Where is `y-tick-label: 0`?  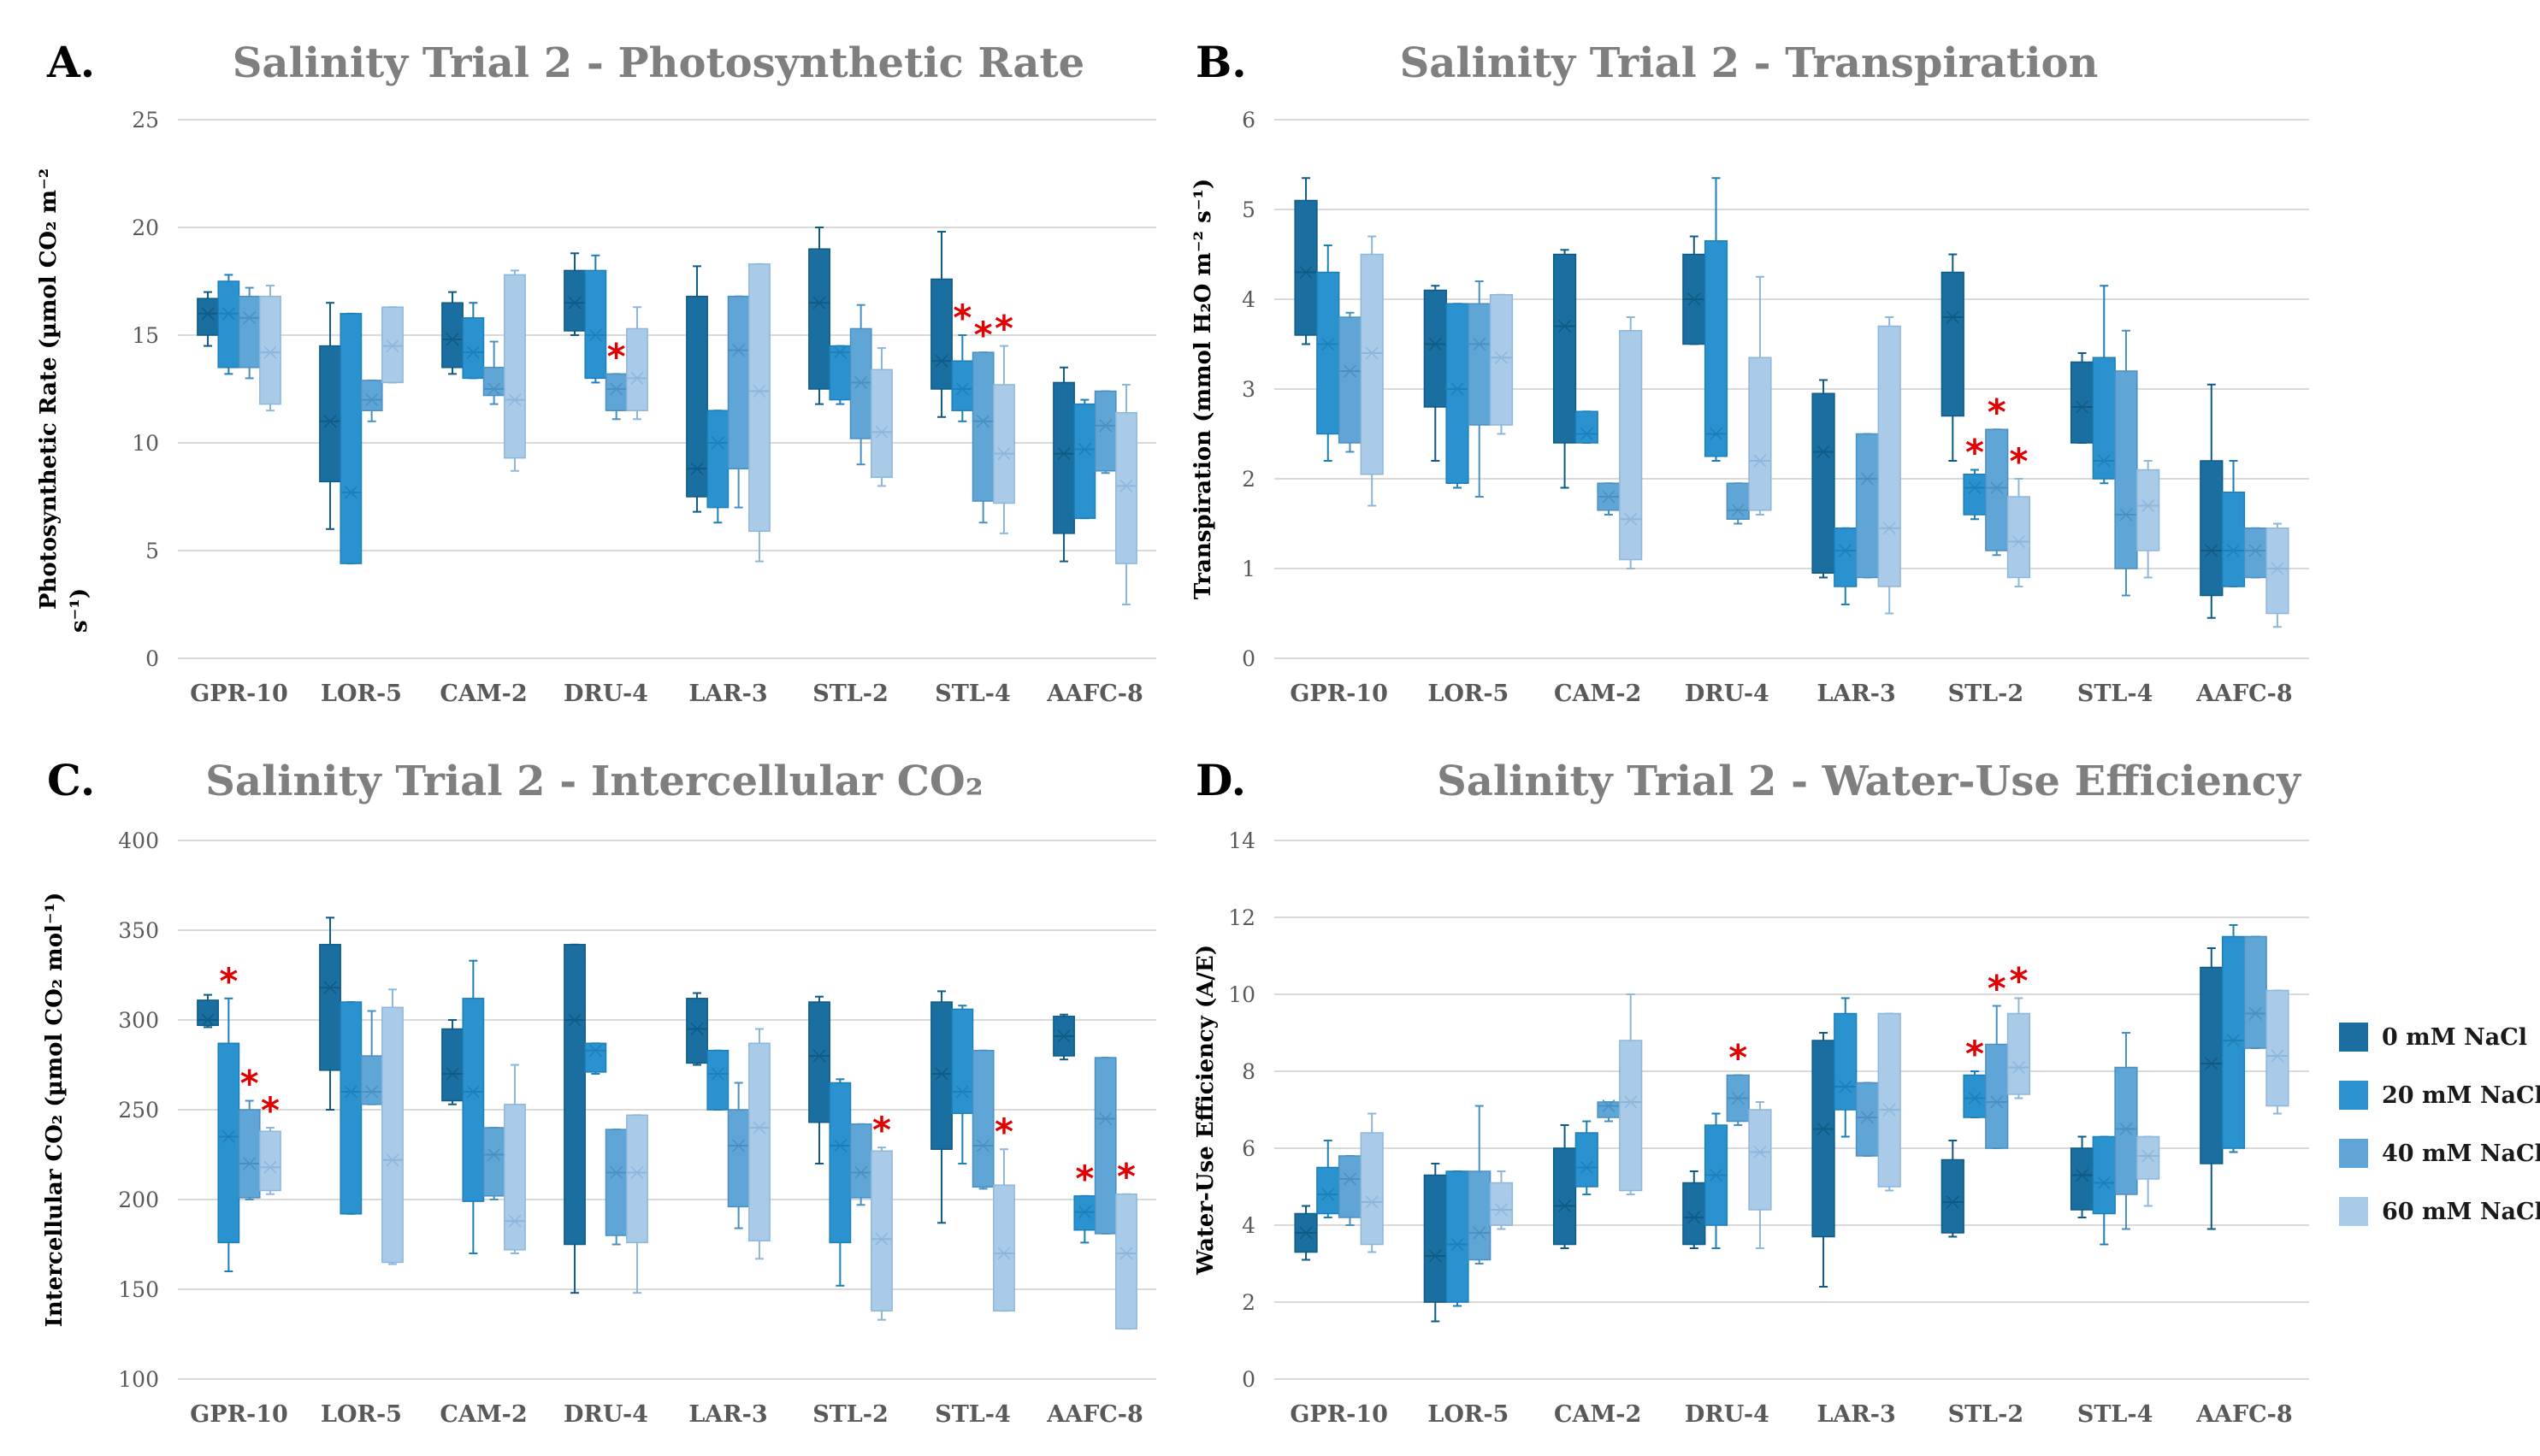 y-tick-label: 0 is located at coordinates (1248, 1379).